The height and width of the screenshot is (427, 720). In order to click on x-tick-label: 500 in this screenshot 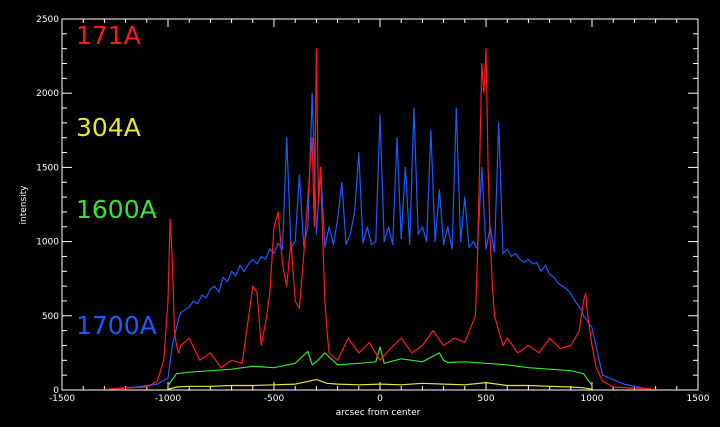, I will do `click(485, 399)`.